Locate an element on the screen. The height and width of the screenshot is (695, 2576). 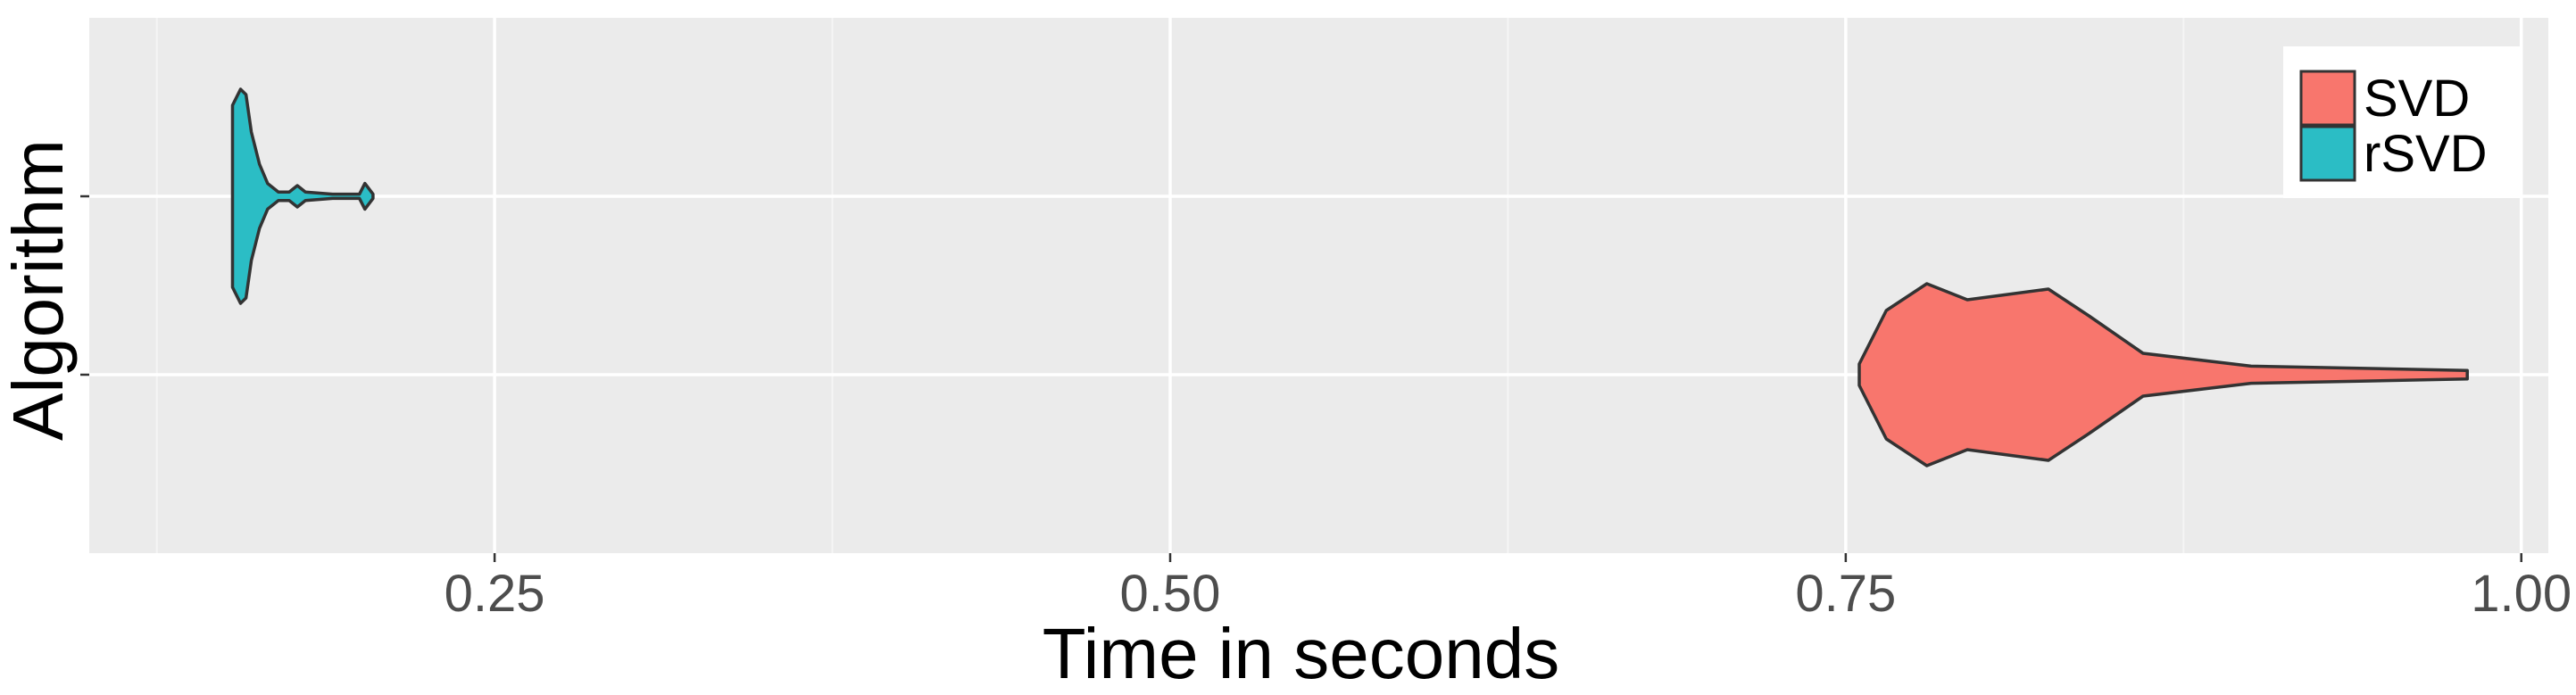
violin-svd is located at coordinates (2163, 374).